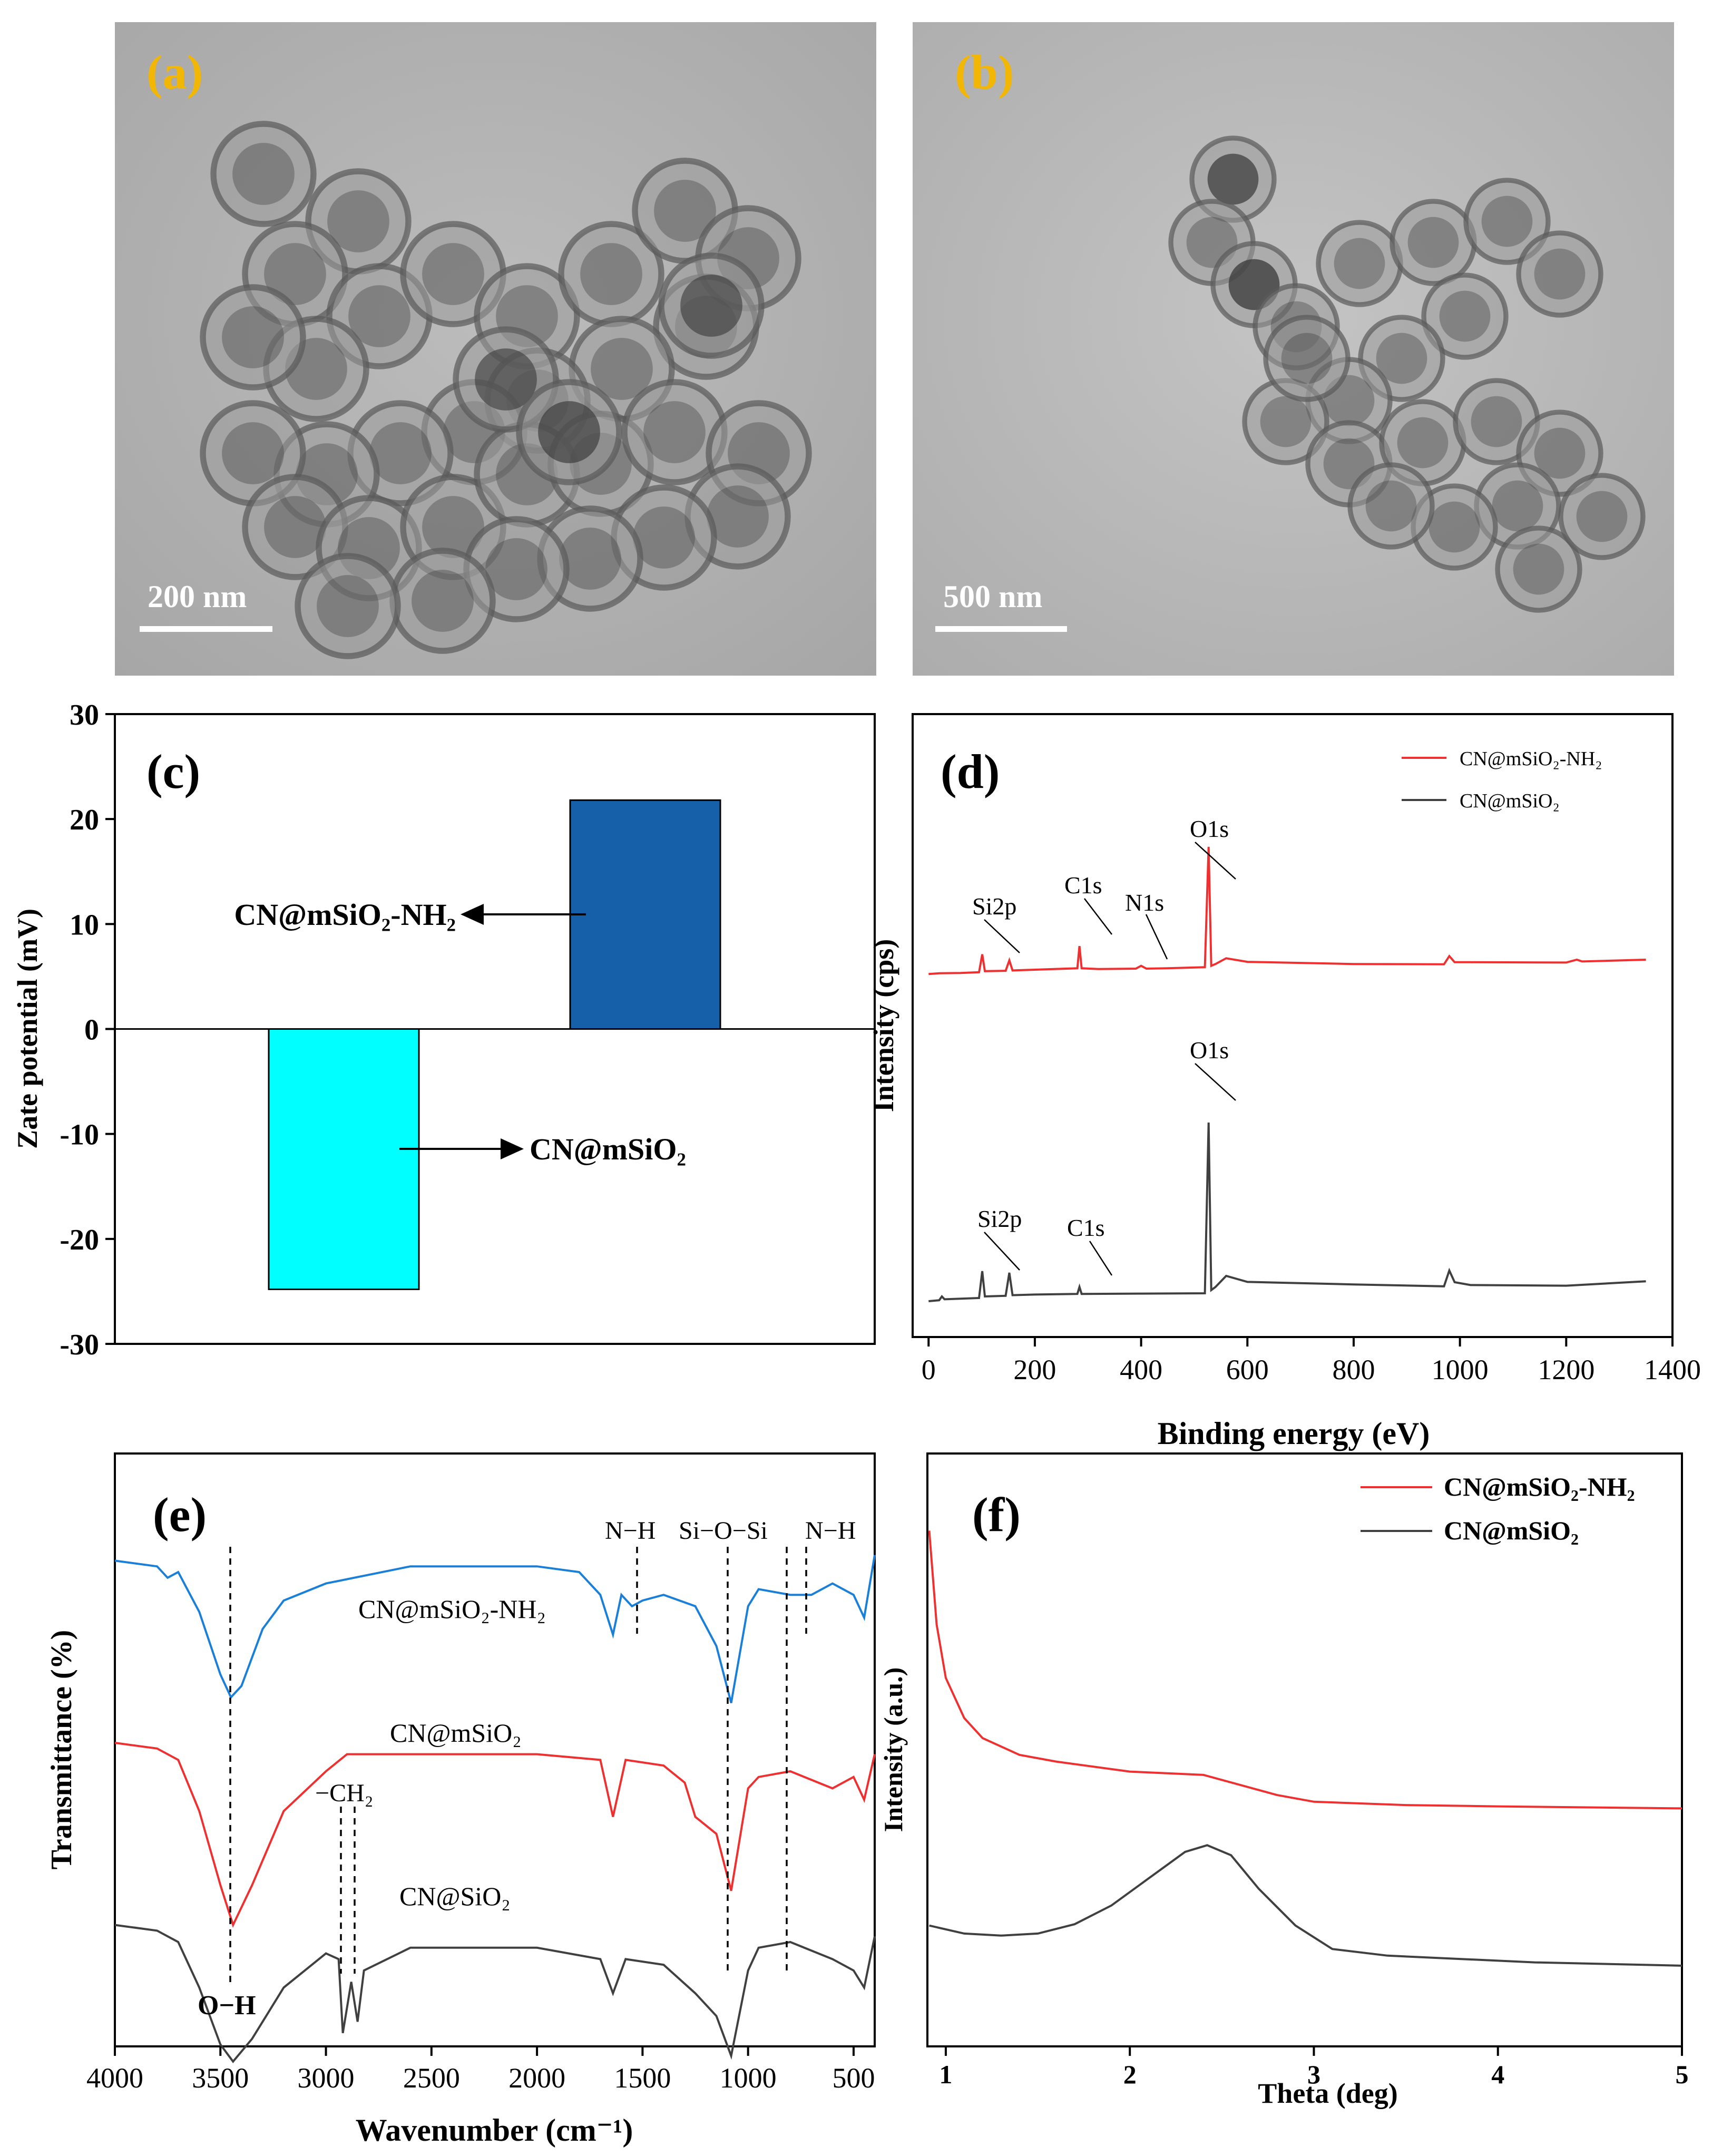 The width and height of the screenshot is (1722, 2156). What do you see at coordinates (220, 2078) in the screenshot?
I see `x-tick-label: 3500` at bounding box center [220, 2078].